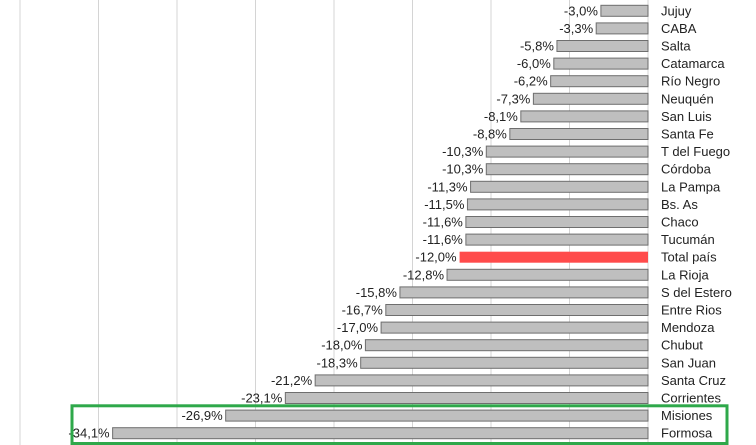 This screenshot has height=445, width=756. What do you see at coordinates (687, 415) in the screenshot?
I see `category-label: Misiones` at bounding box center [687, 415].